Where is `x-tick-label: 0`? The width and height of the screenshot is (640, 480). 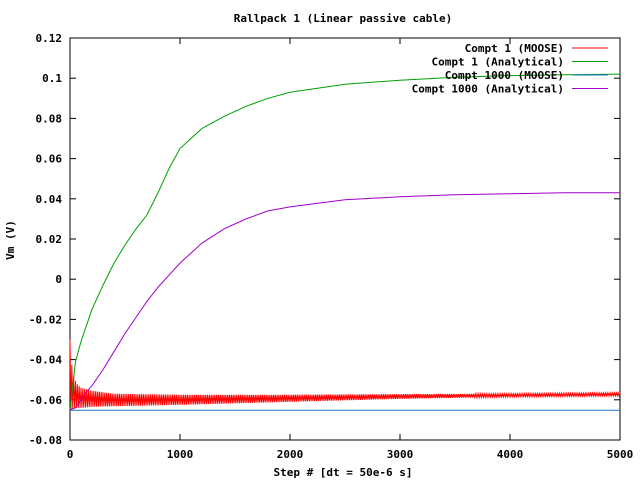 x-tick-label: 0 is located at coordinates (70, 454).